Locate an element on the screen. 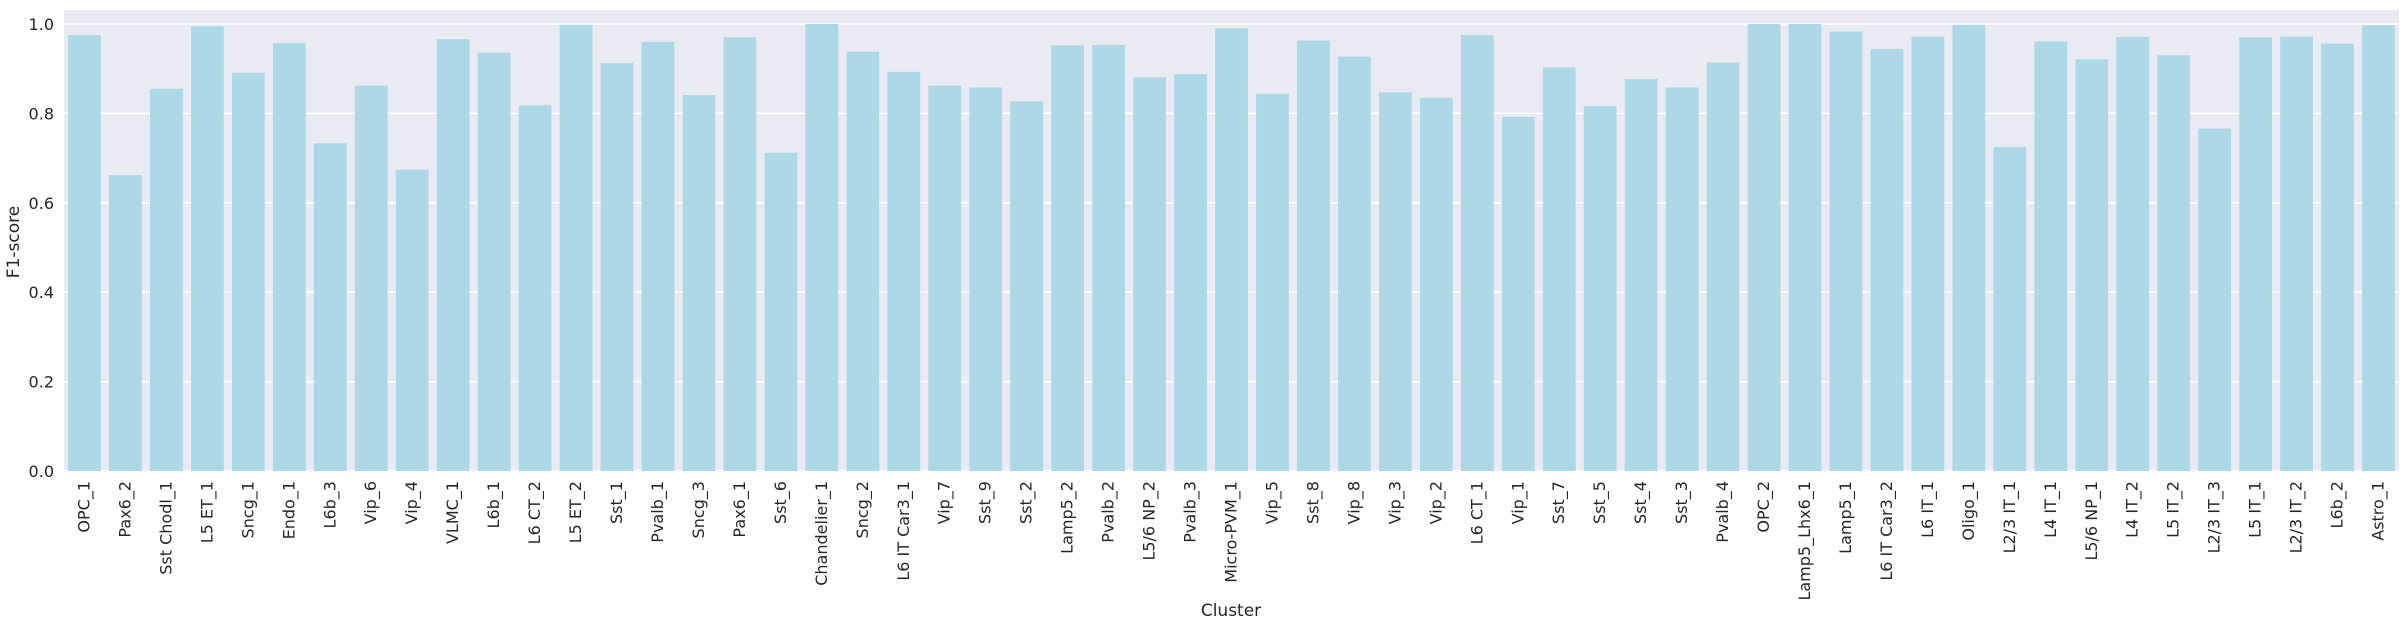  x-tick-label: Micro-PVM_1 is located at coordinates (1232, 532).